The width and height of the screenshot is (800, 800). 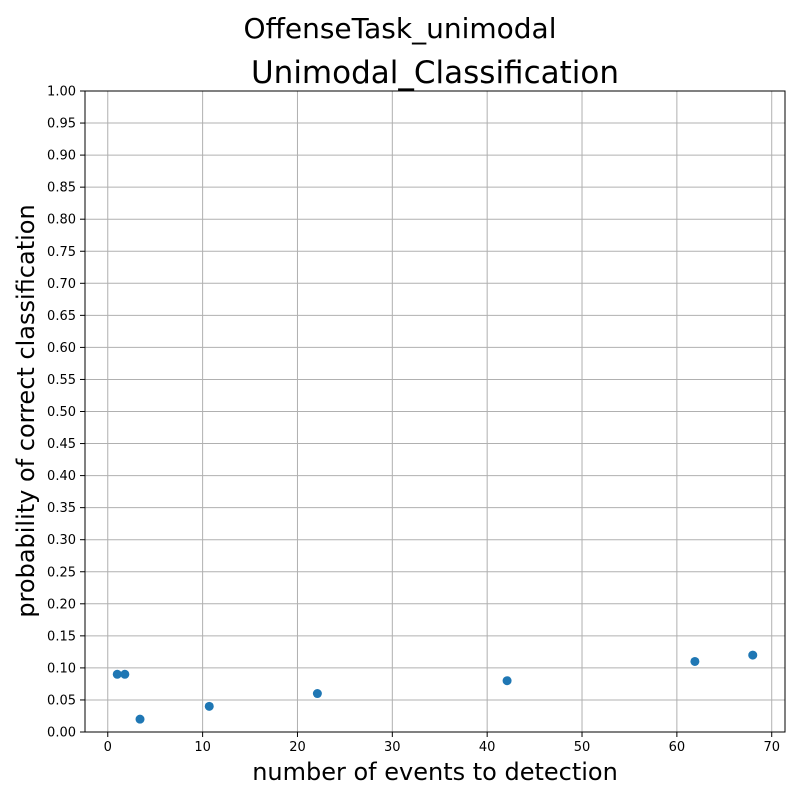 What do you see at coordinates (61, 604) in the screenshot?
I see `y-tick-label: 0.20` at bounding box center [61, 604].